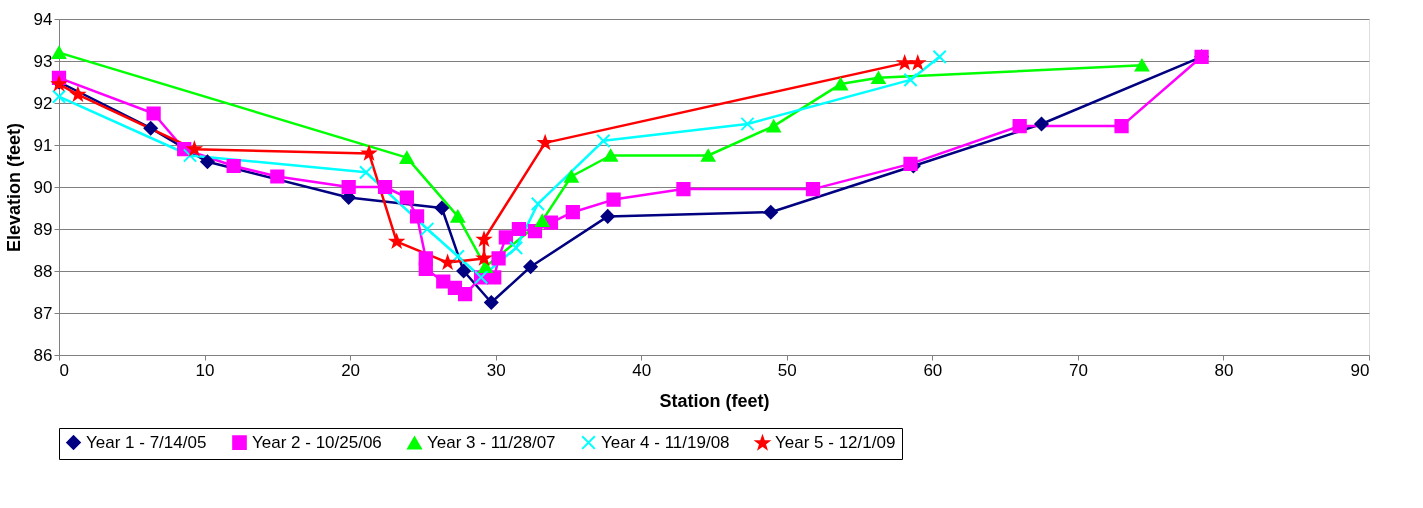 The height and width of the screenshot is (508, 1423). I want to click on legend-label: Year 1 - 7/14/05, so click(146, 442).